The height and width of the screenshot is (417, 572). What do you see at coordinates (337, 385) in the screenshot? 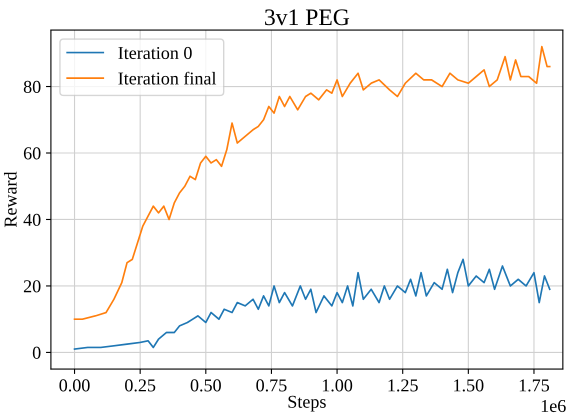
I see `x-tick-label: 1.00` at bounding box center [337, 385].